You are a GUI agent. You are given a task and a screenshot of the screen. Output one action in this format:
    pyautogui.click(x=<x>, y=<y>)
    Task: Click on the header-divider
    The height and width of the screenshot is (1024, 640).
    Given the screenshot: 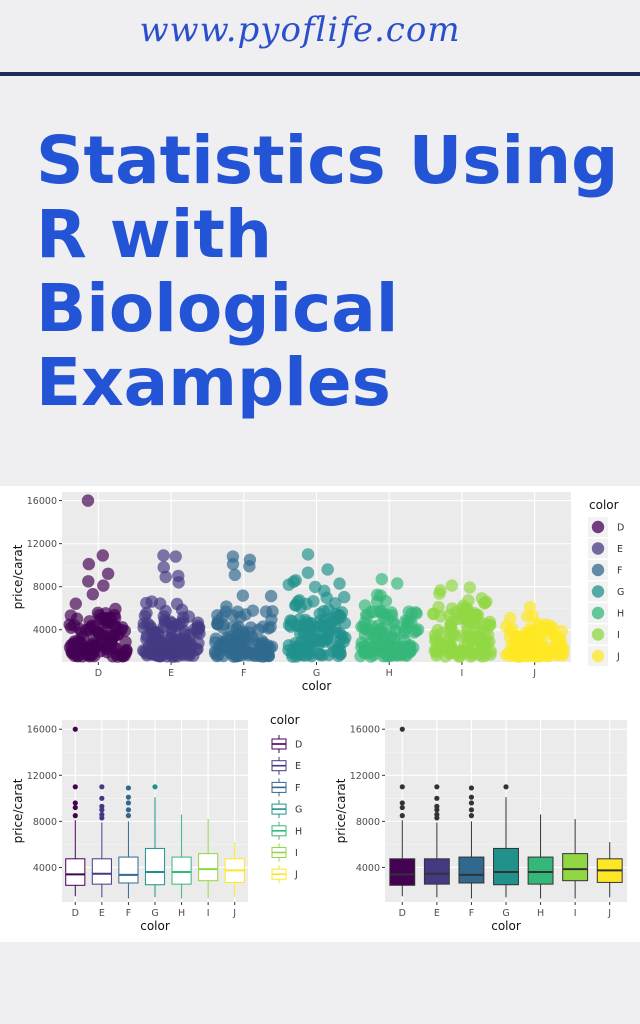 What is the action you would take?
    pyautogui.click(x=320, y=74)
    